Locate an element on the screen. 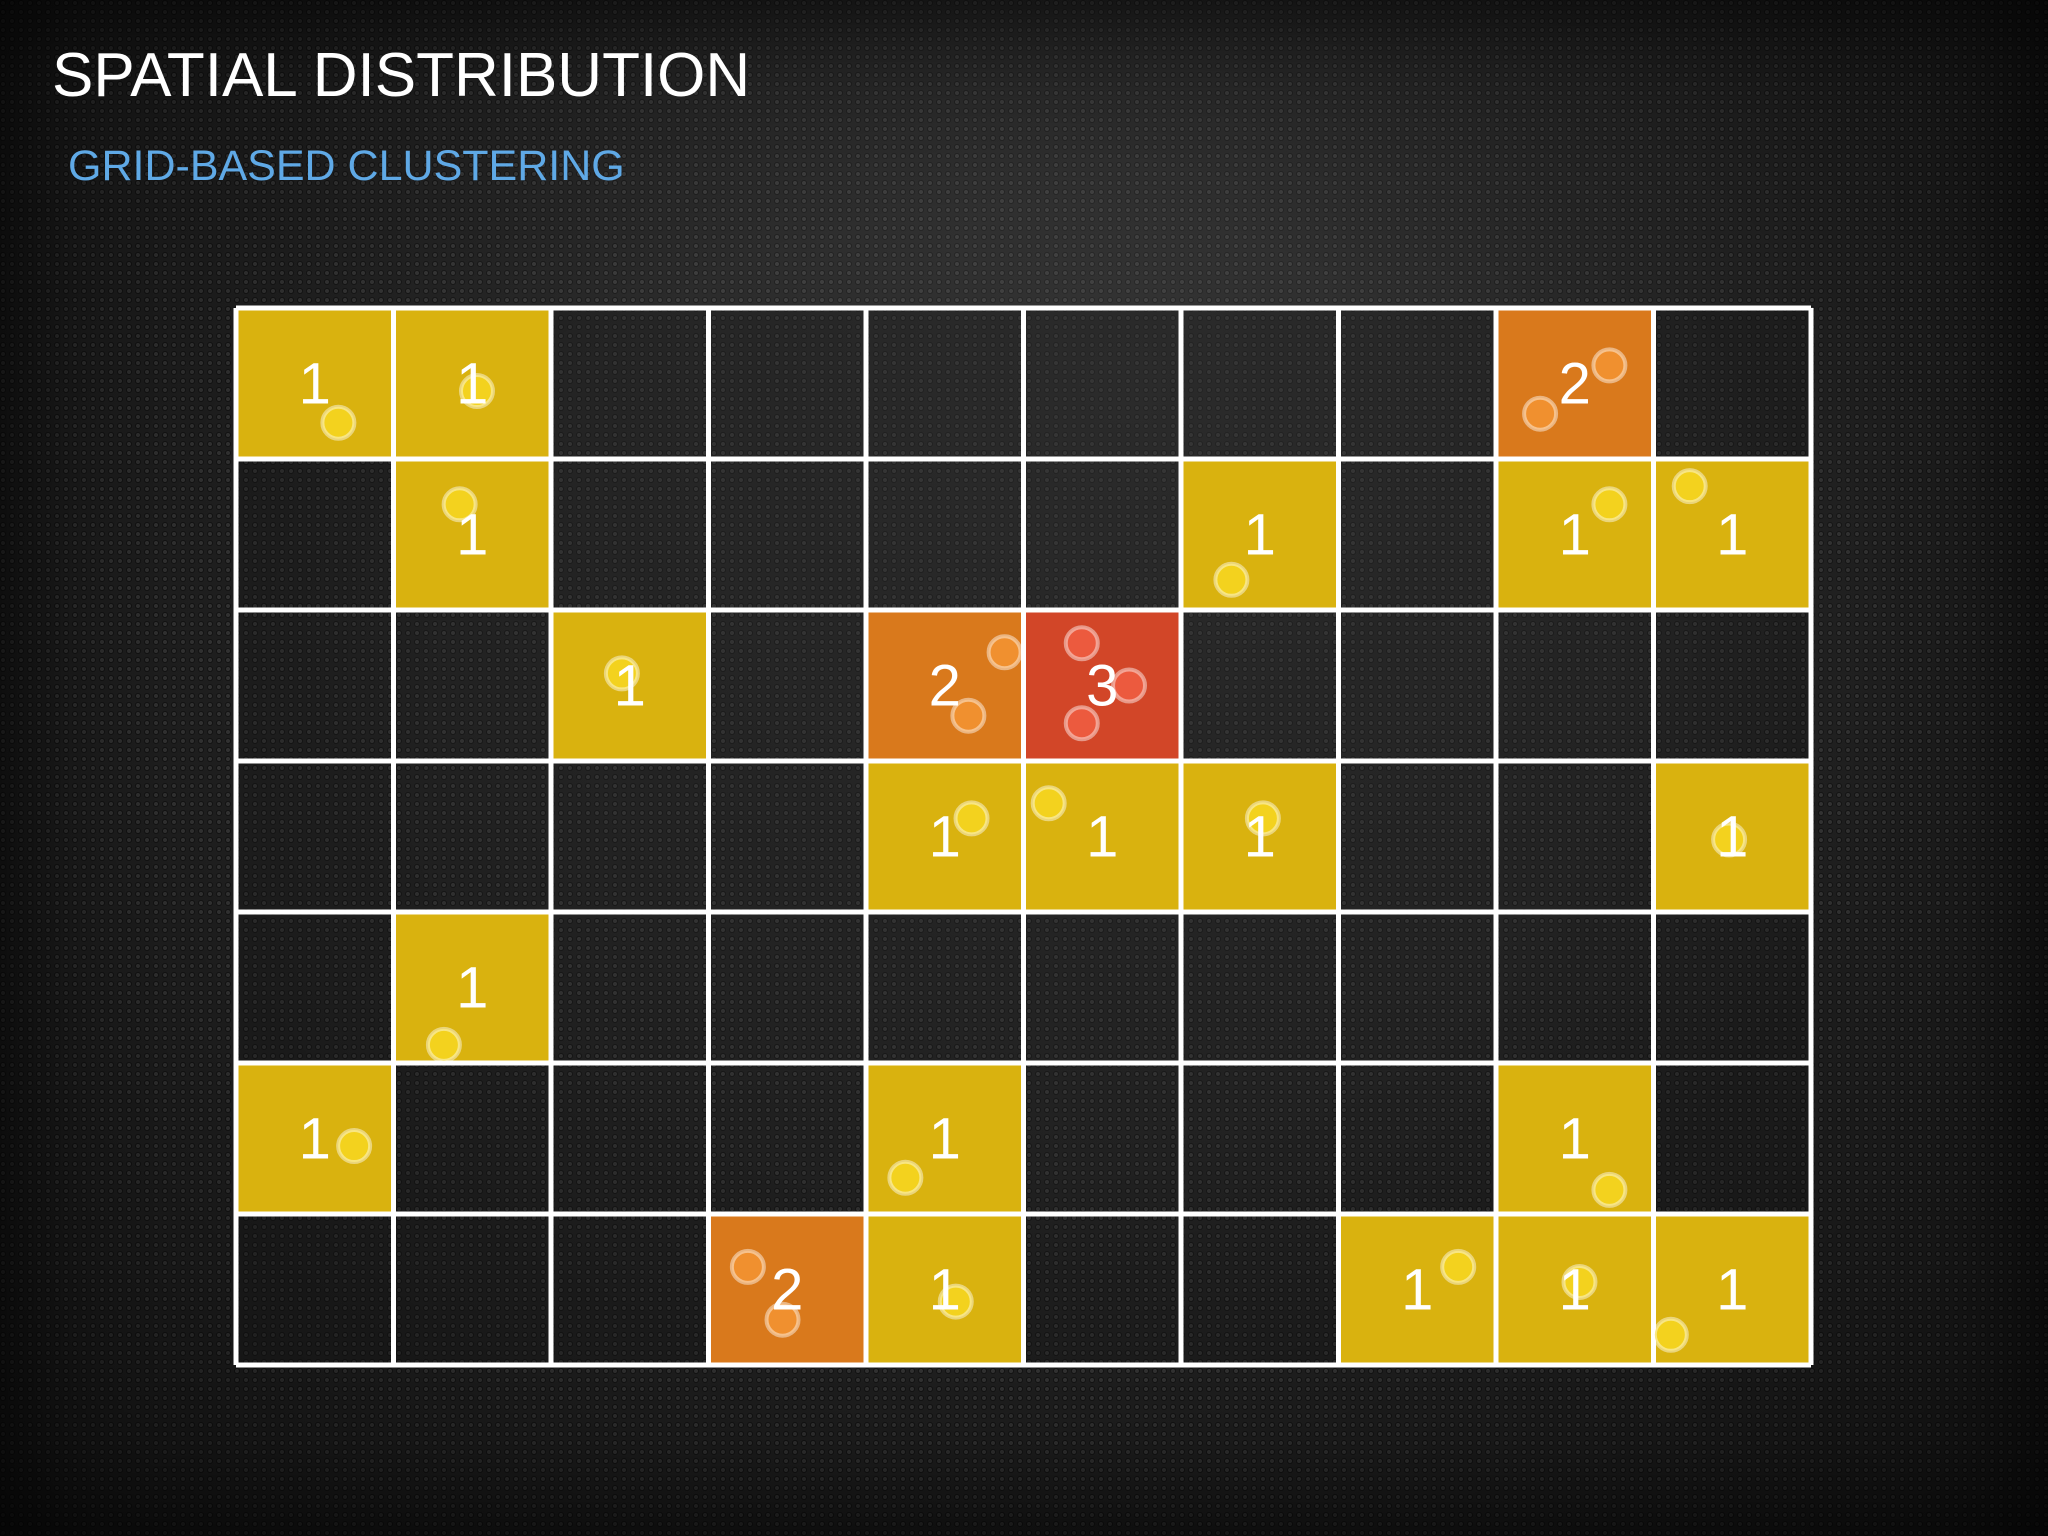 The height and width of the screenshot is (1536, 2048). grid-cell-r1-c1 is located at coordinates (315, 383).